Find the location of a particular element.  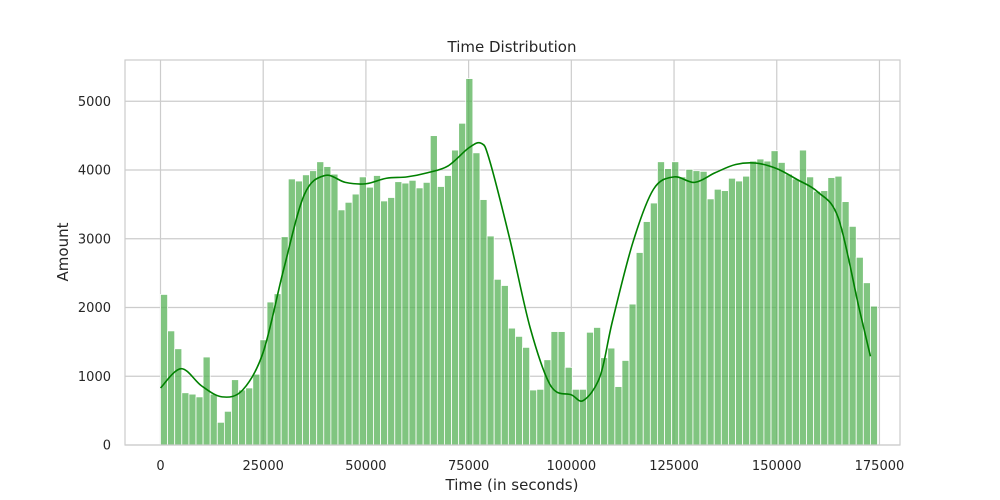

y-tick-label: 4000 is located at coordinates (94, 171).